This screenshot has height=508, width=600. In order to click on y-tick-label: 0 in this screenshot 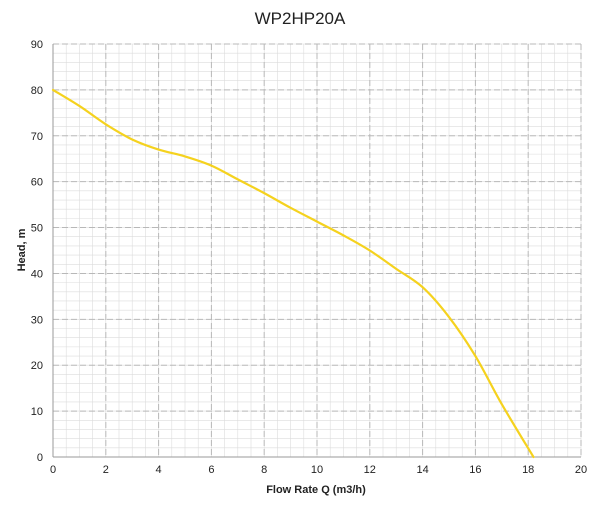, I will do `click(40, 458)`.